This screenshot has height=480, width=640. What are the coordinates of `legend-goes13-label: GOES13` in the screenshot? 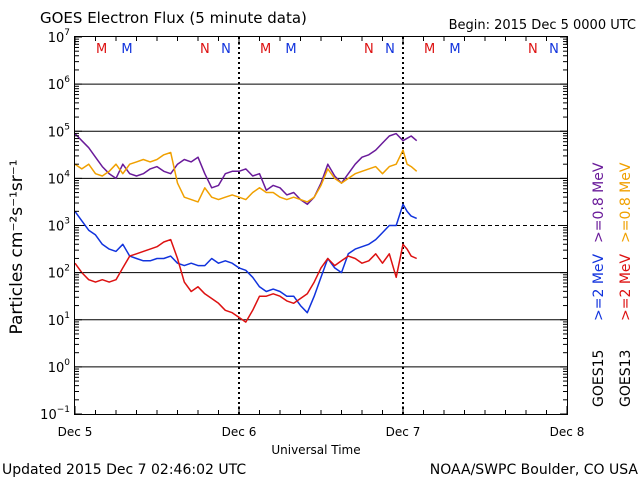 It's located at (626, 378).